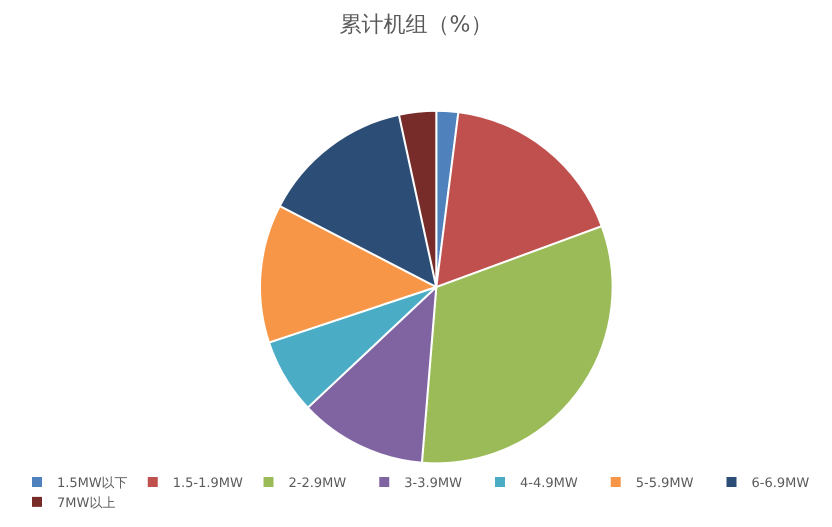  I want to click on legend-label: 1.5-1.9MW, so click(208, 484).